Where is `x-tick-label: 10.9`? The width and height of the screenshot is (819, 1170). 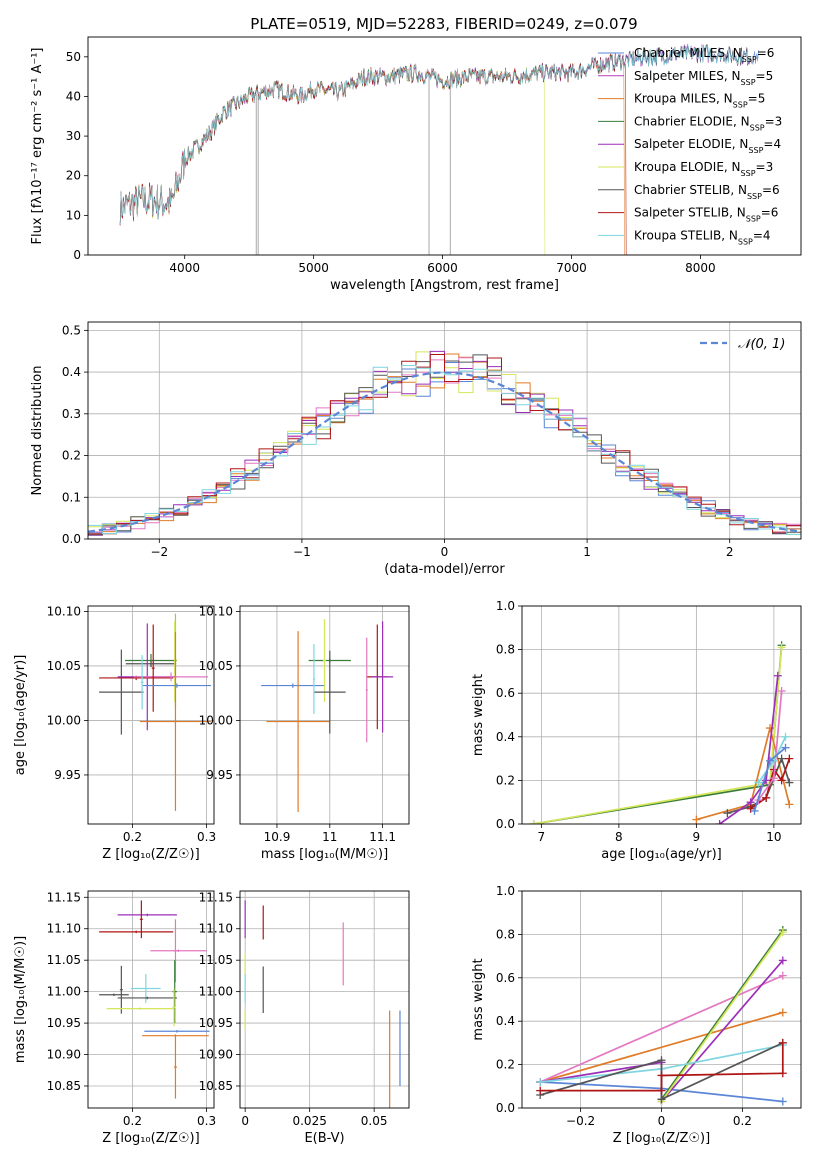
x-tick-label: 10.9 is located at coordinates (277, 837).